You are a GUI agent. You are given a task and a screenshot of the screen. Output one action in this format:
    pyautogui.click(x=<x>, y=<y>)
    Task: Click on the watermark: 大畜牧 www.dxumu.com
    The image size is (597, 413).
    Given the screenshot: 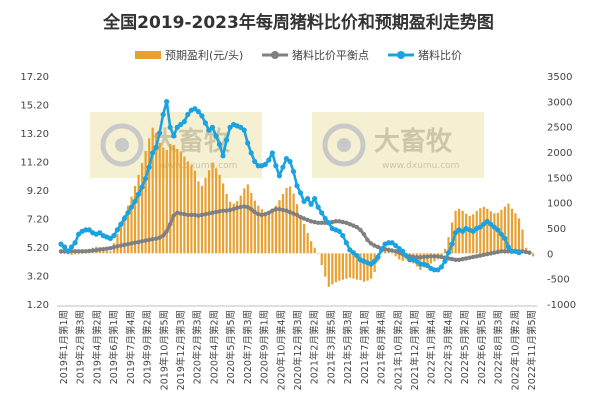 What is the action you would take?
    pyautogui.click(x=398, y=145)
    